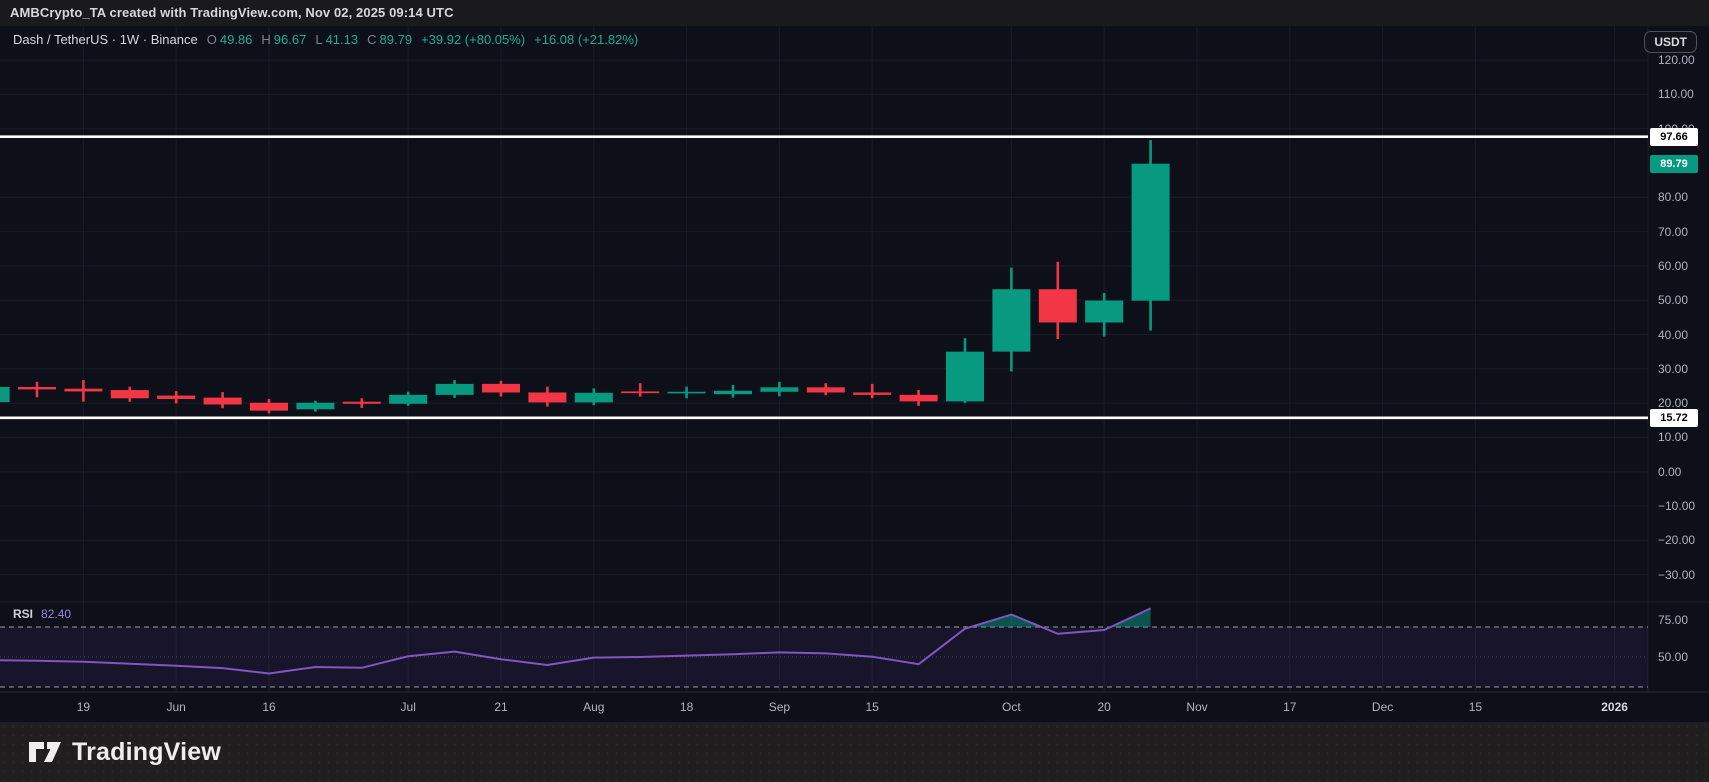 Image resolution: width=1709 pixels, height=782 pixels. What do you see at coordinates (1670, 42) in the screenshot?
I see `currency-toggle-button: USDT` at bounding box center [1670, 42].